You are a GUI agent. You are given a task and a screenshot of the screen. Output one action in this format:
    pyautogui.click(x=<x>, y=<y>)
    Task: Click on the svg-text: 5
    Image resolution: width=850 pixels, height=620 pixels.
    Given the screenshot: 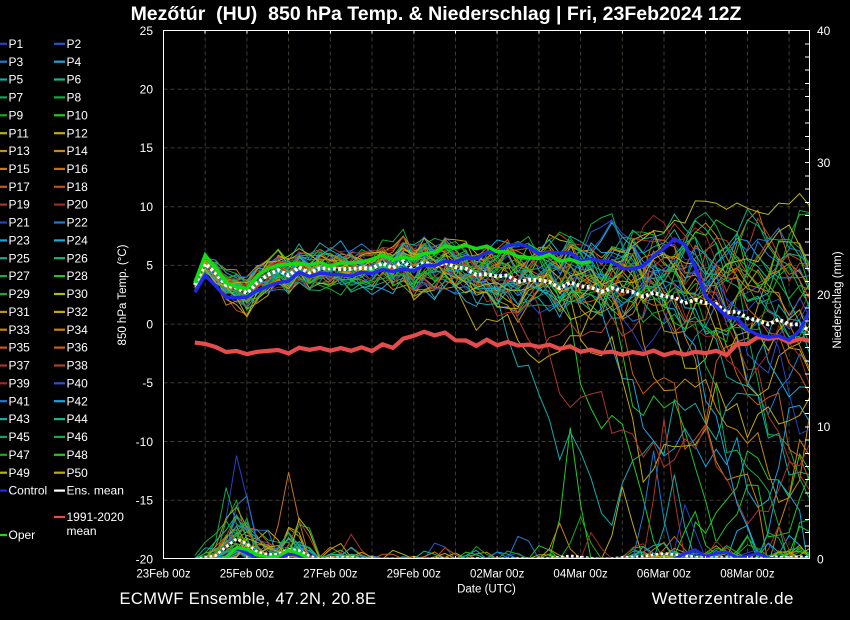 What is the action you would take?
    pyautogui.click(x=149, y=266)
    